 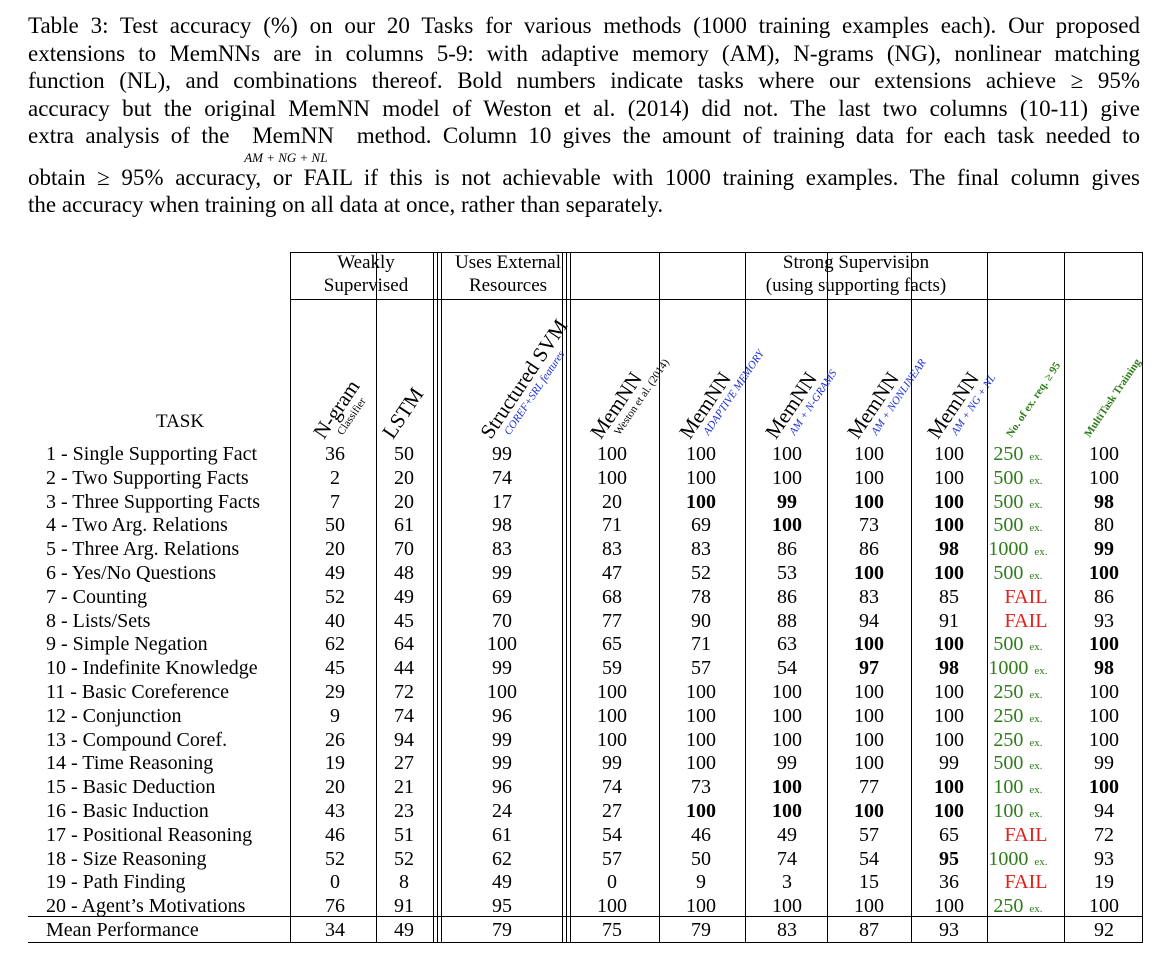 What do you see at coordinates (97, 596) in the screenshot?
I see `task-label: 7 - Counting` at bounding box center [97, 596].